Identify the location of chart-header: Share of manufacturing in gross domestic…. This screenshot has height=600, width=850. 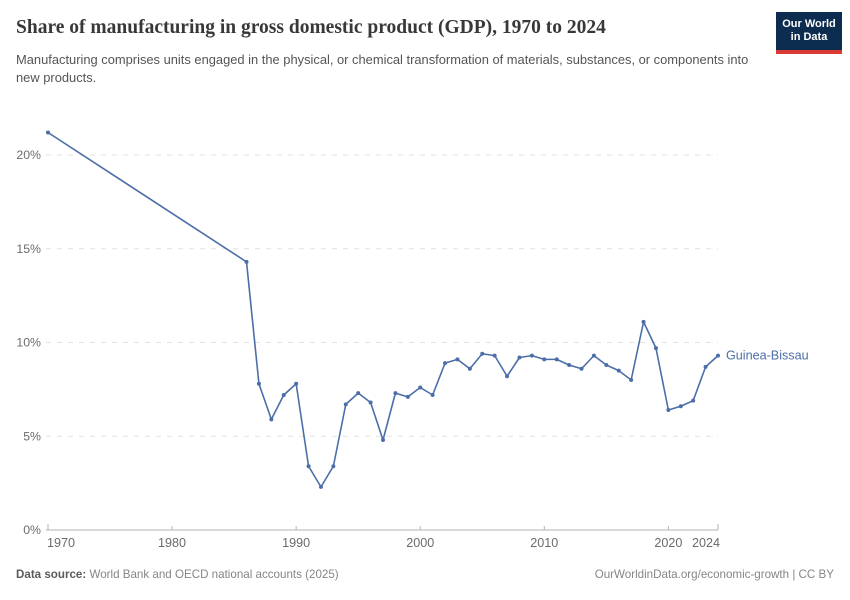
(429, 50).